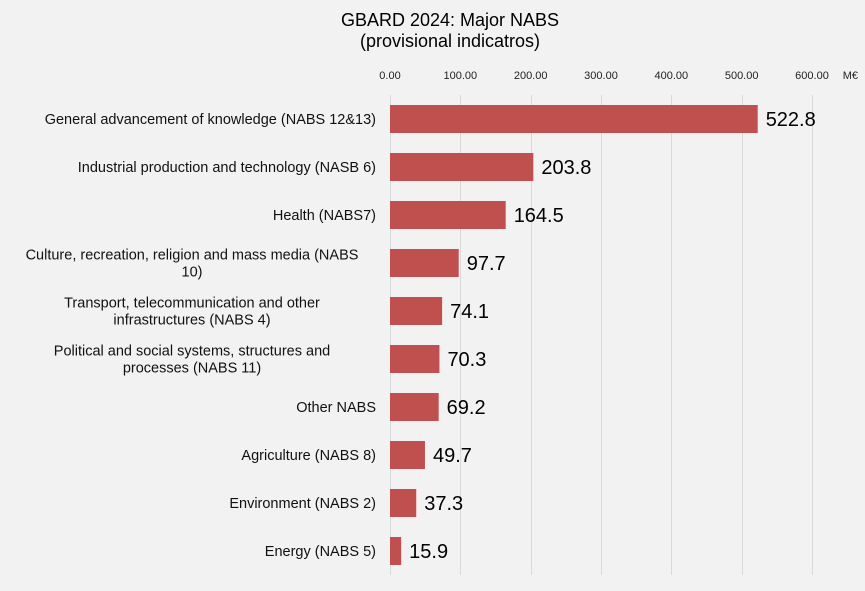 This screenshot has width=865, height=591. I want to click on category-label-line: infrastructures (NABS 4), so click(191, 321).